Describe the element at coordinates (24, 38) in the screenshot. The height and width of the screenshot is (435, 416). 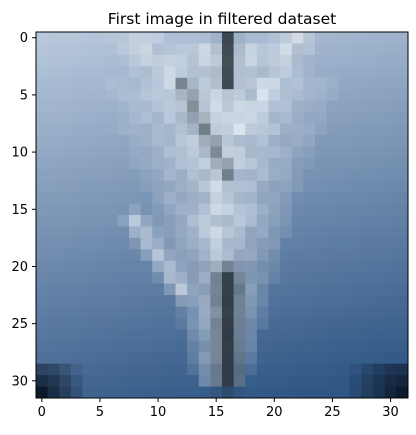
I see `y-tick-label: 0` at that location.